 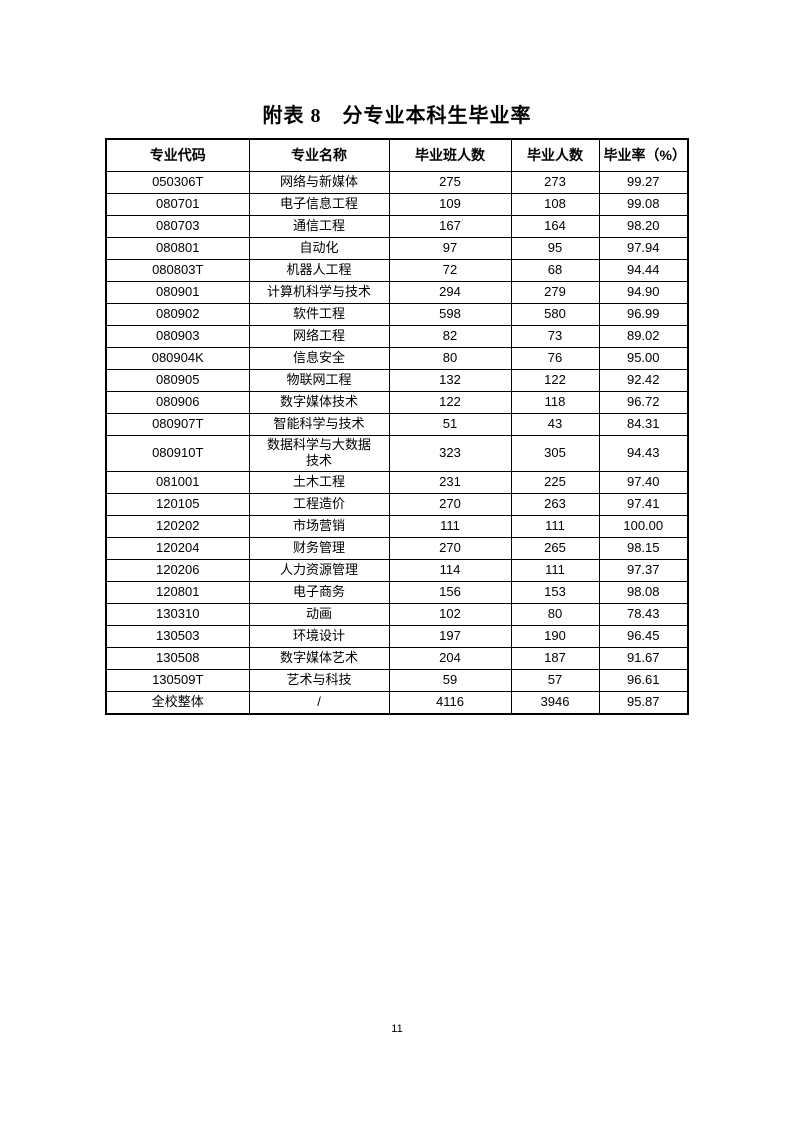 I want to click on table-cell: 91.67, so click(x=643, y=659).